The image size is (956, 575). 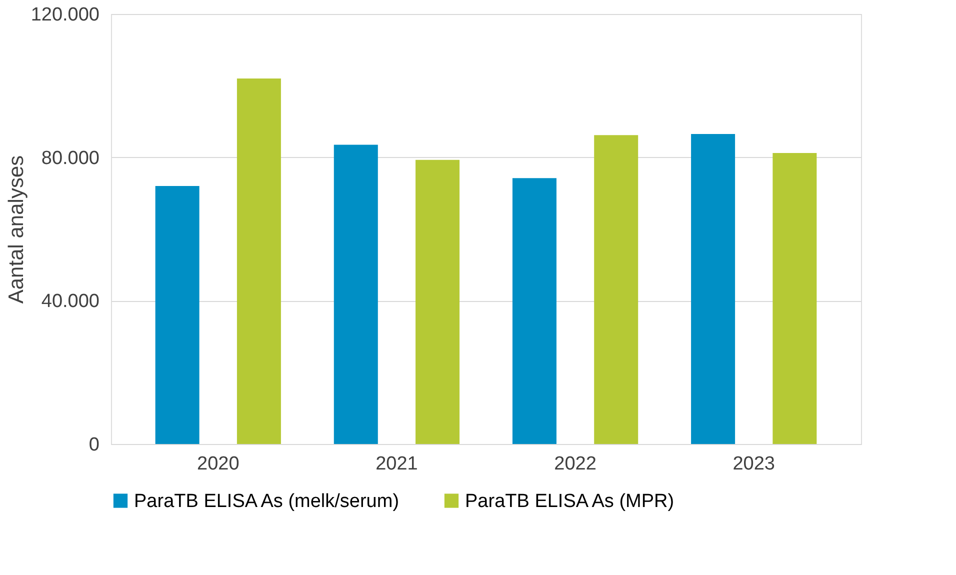 I want to click on legend-label: ParaTB ELISA As (melk/serum), so click(x=267, y=501).